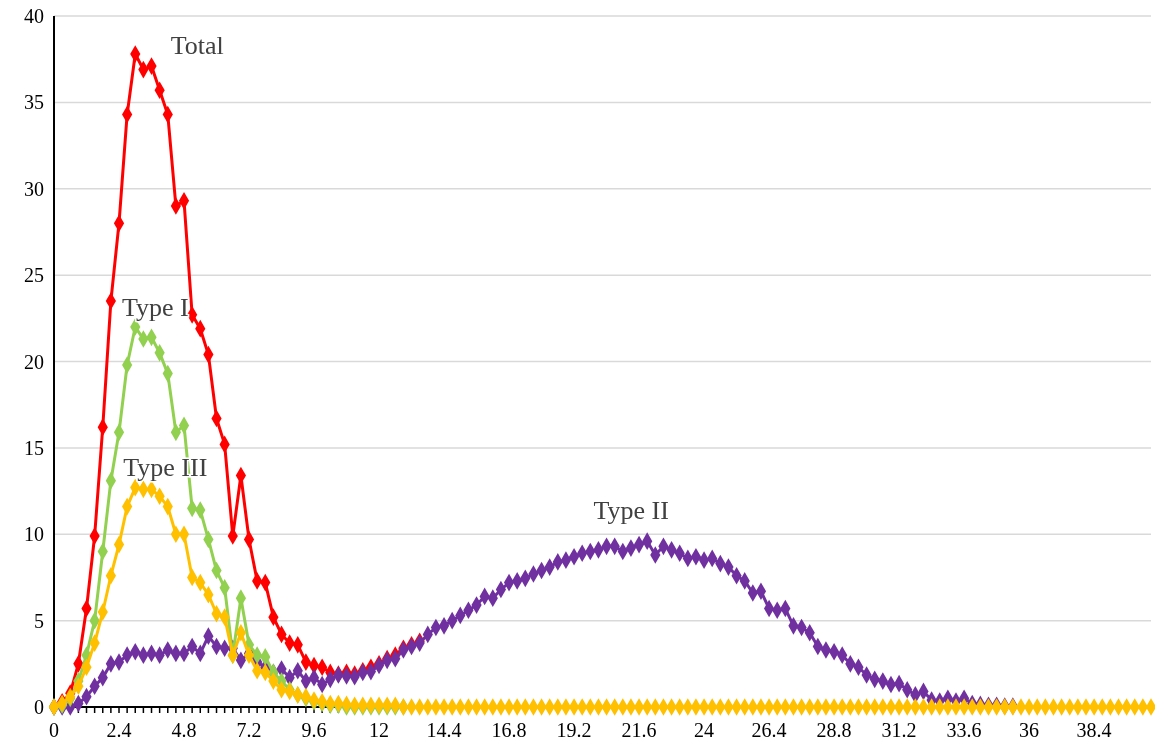 This screenshot has width=1155, height=752. I want to click on y-tick-label: 30, so click(34, 188).